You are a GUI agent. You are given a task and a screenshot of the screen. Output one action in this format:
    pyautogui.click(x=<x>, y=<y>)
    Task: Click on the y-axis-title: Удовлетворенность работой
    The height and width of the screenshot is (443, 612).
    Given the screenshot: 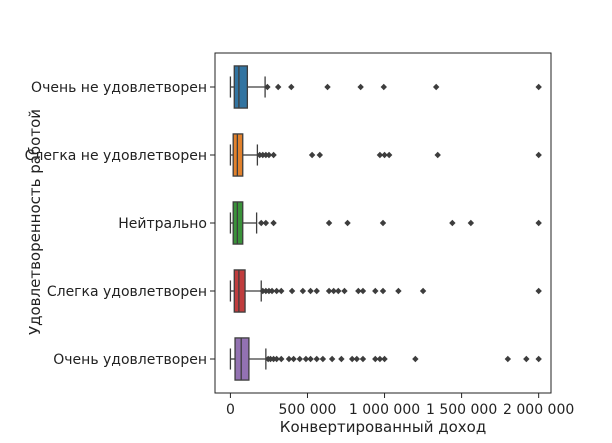 What is the action you would take?
    pyautogui.click(x=35, y=222)
    